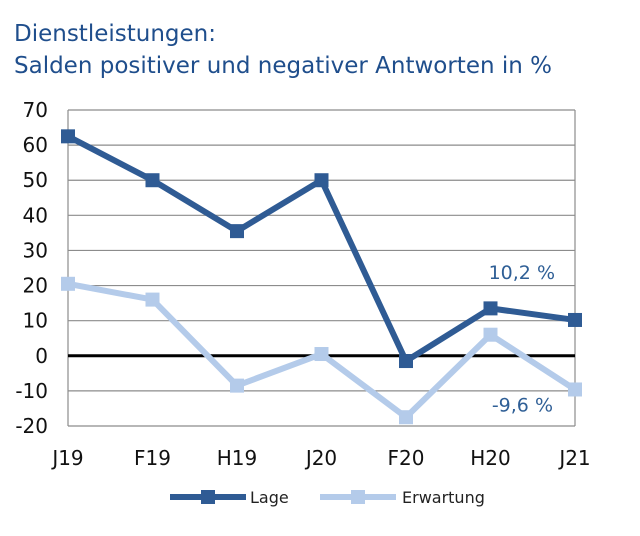 The height and width of the screenshot is (536, 640). Describe the element at coordinates (358, 497) in the screenshot. I see `legend-marker-erwartung` at that location.